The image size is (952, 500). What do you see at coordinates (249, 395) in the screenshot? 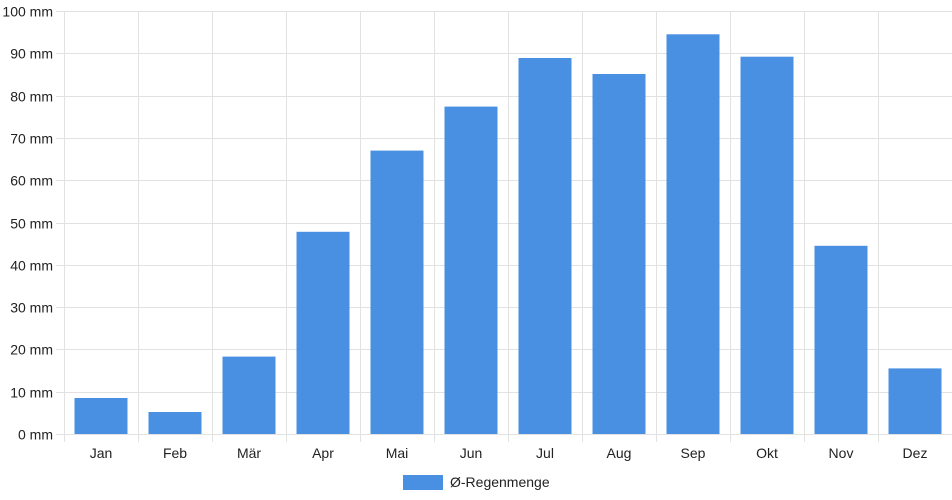
I see `bar-mär` at bounding box center [249, 395].